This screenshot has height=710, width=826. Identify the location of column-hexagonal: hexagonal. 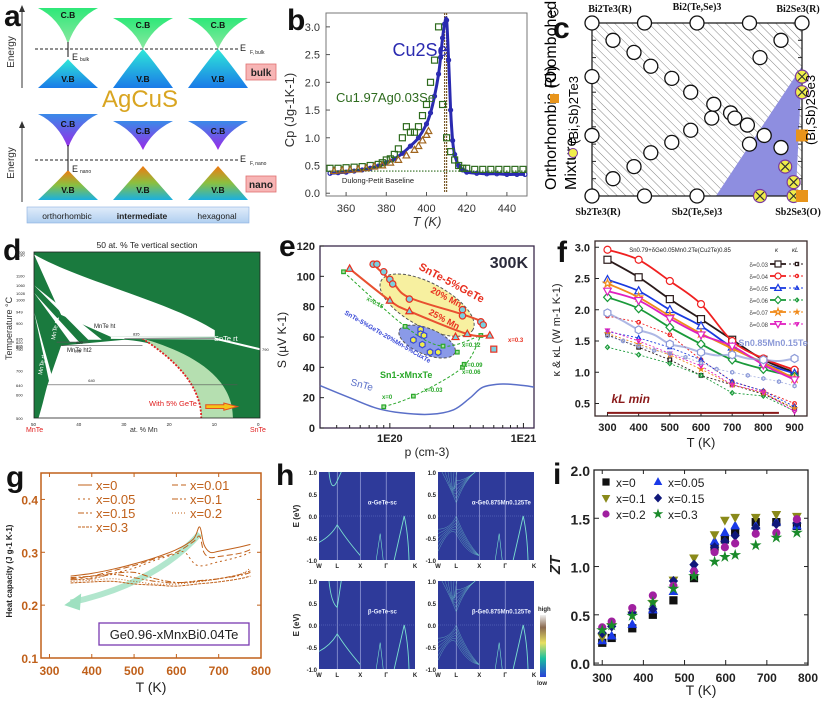
(216, 216).